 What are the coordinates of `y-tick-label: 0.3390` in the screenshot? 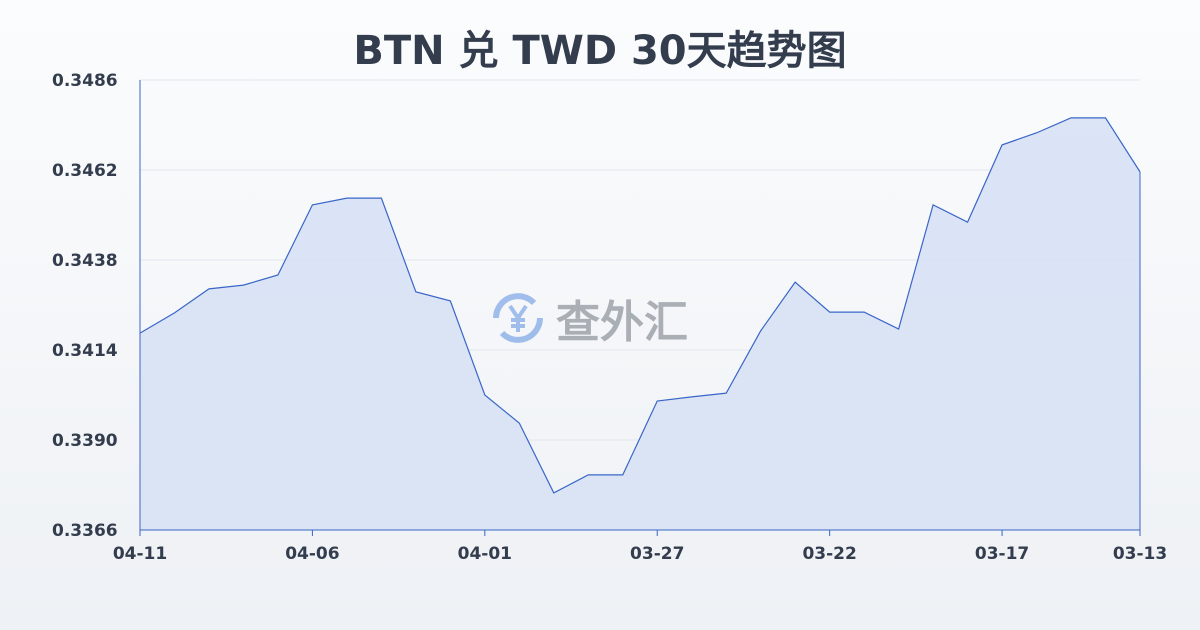 It's located at (85, 441).